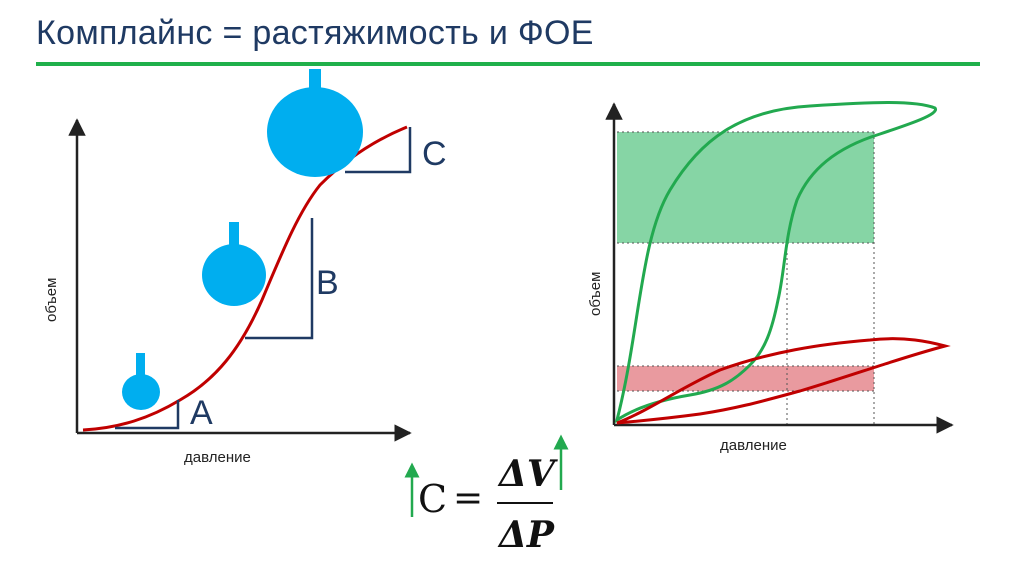 This screenshot has height=574, width=1024. Describe the element at coordinates (434, 154) in the screenshot. I see `point-label-c: C` at that location.